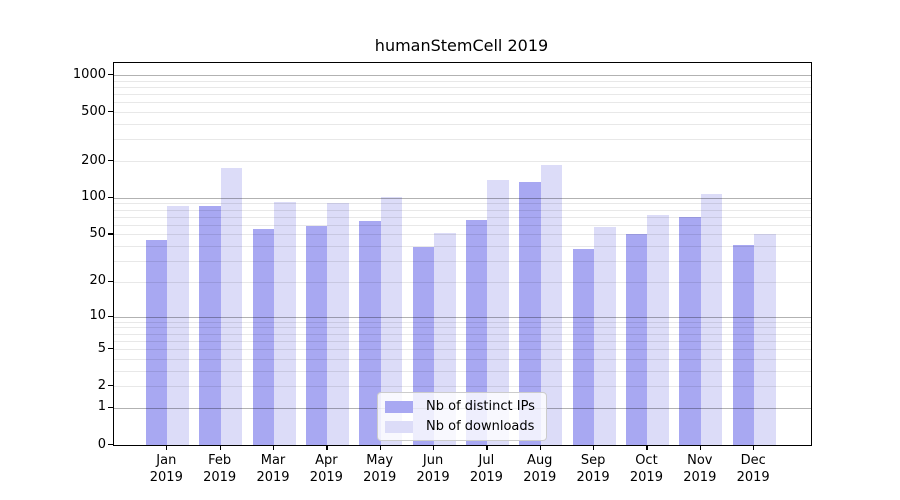 Image resolution: width=900 pixels, height=500 pixels. Describe the element at coordinates (101, 385) in the screenshot. I see `y-tick-label: 2` at that location.